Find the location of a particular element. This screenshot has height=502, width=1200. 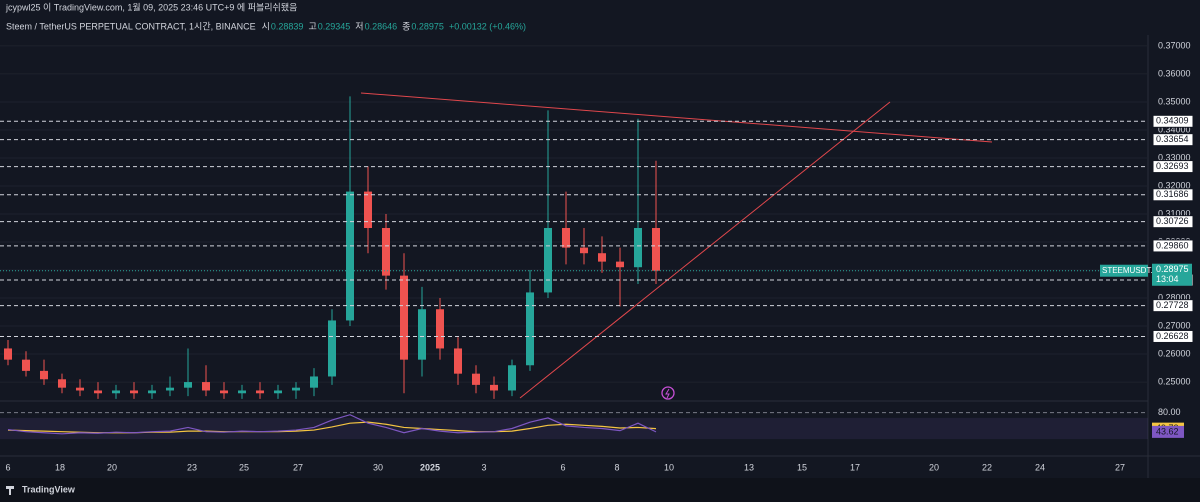

level-label: 0.32693 is located at coordinates (1172, 166).